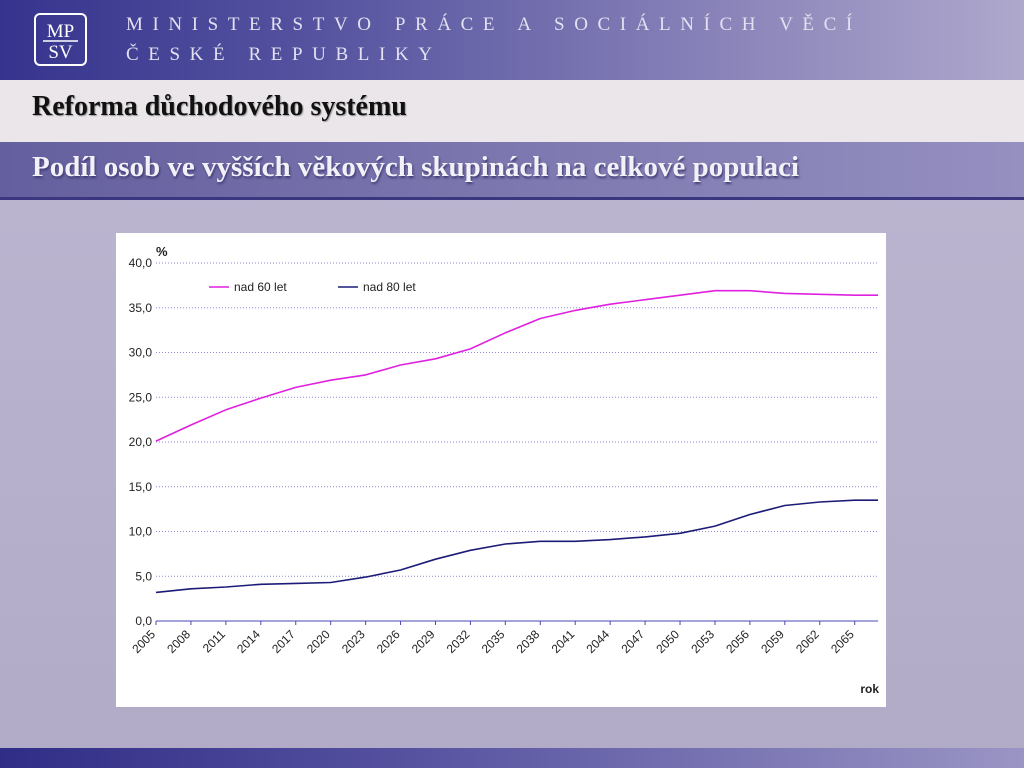 This screenshot has height=768, width=1024. What do you see at coordinates (143, 576) in the screenshot?
I see `y-tick-label: 5,0` at bounding box center [143, 576].